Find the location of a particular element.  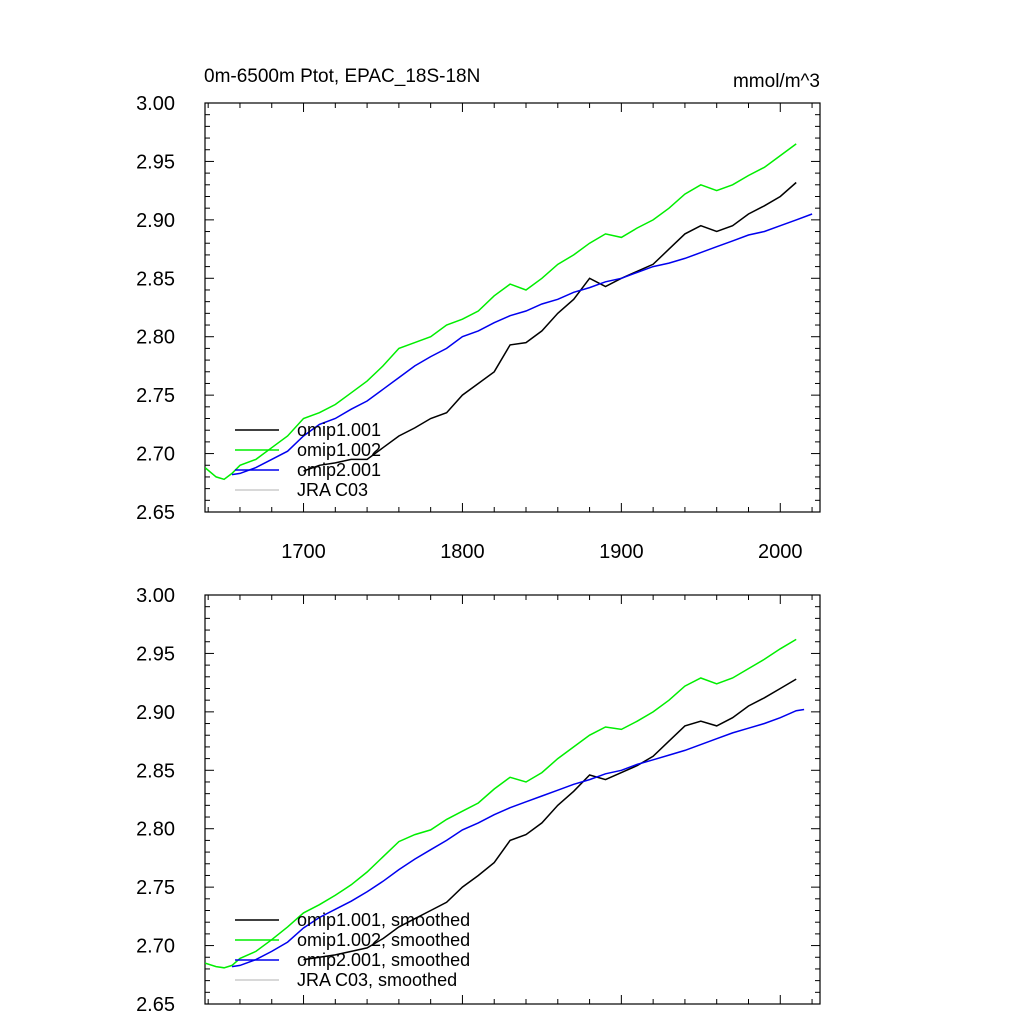

x-tick-label: 1900 is located at coordinates (621, 552).